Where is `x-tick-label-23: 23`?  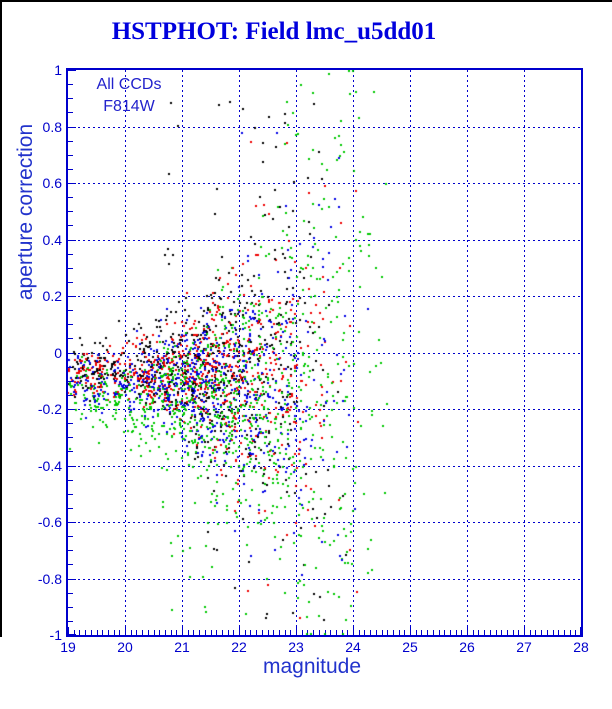 x-tick-label-23: 23 is located at coordinates (296, 647).